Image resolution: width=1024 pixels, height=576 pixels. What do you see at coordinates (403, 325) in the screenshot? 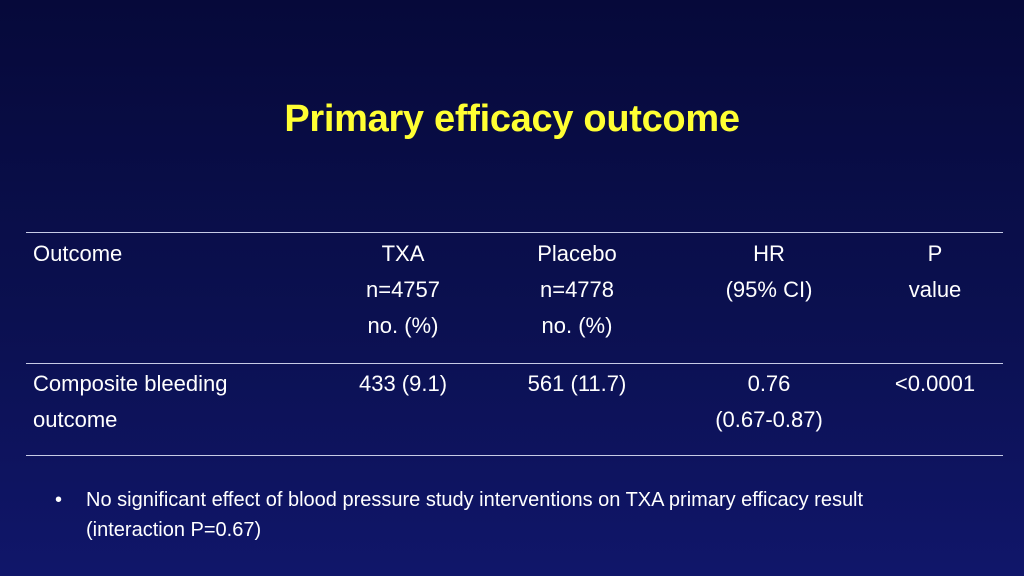
I see `header-txa-unit: no. (%)` at bounding box center [403, 325].